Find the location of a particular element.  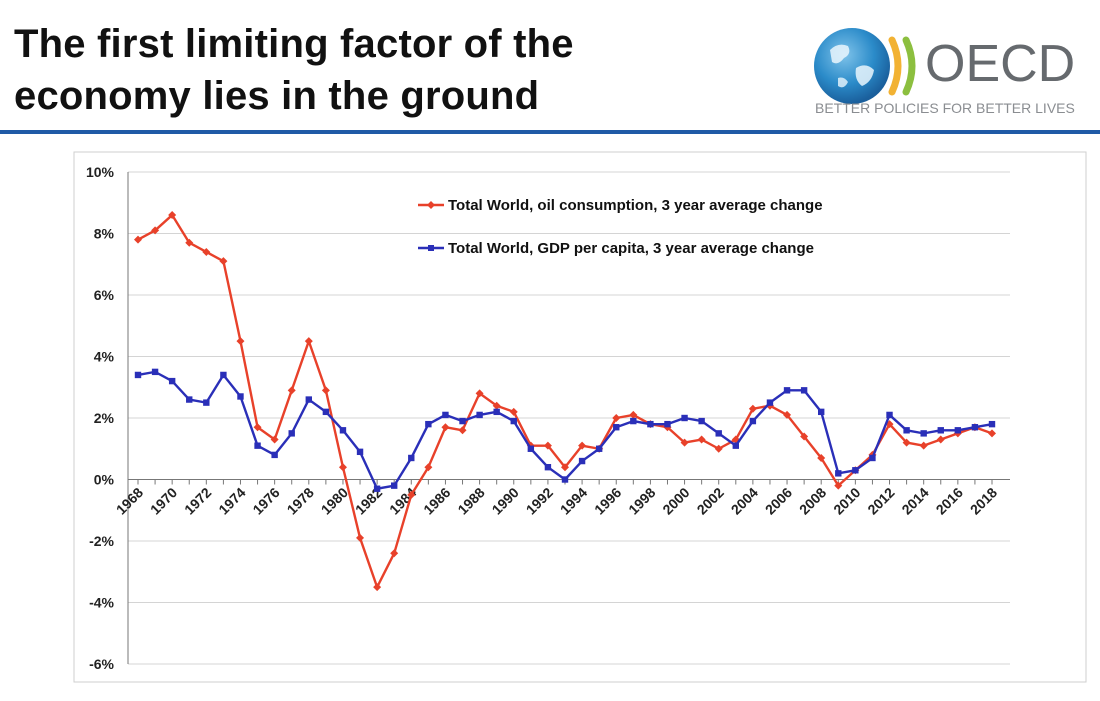

x-tick-label: 2002 is located at coordinates (709, 500).